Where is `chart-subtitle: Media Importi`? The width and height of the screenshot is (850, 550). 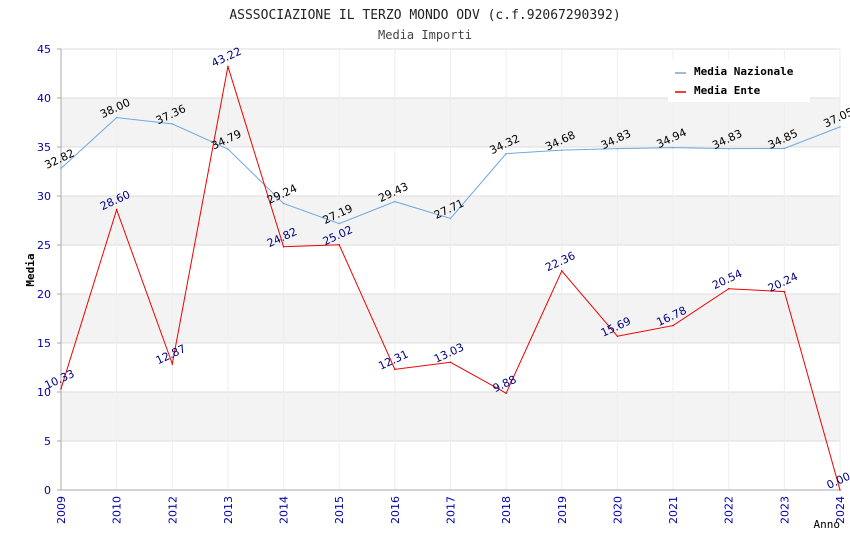 chart-subtitle: Media Importi is located at coordinates (425, 35).